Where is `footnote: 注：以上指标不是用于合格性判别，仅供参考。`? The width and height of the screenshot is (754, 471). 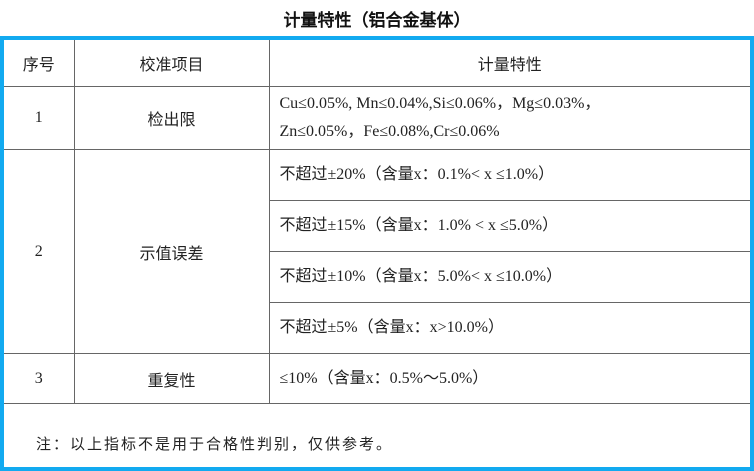 footnote: 注：以上指标不是用于合格性判别，仅供参考。 is located at coordinates (215, 444).